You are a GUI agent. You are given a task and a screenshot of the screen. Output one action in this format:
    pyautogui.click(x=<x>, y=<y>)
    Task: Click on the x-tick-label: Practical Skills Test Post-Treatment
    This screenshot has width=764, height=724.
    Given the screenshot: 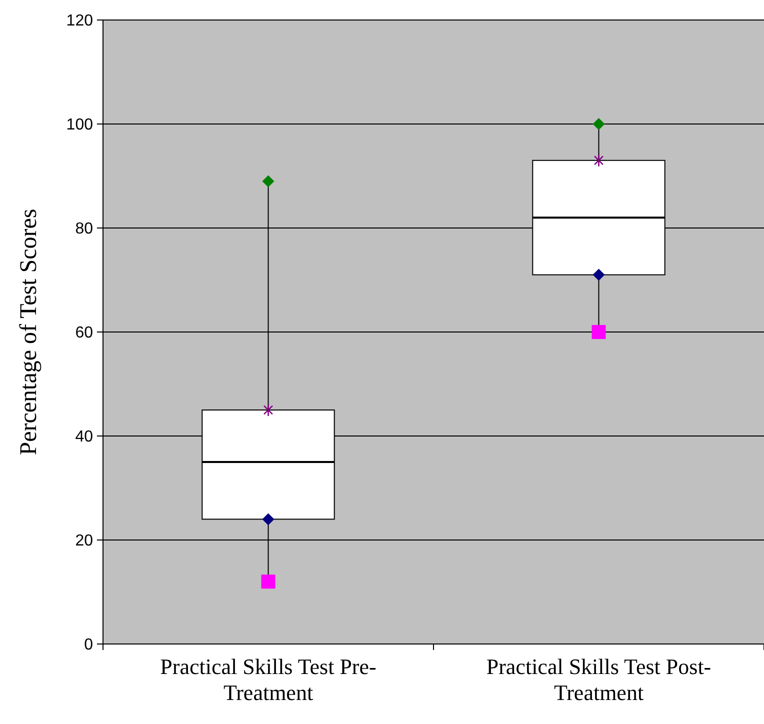 What is the action you would take?
    pyautogui.click(x=599, y=679)
    